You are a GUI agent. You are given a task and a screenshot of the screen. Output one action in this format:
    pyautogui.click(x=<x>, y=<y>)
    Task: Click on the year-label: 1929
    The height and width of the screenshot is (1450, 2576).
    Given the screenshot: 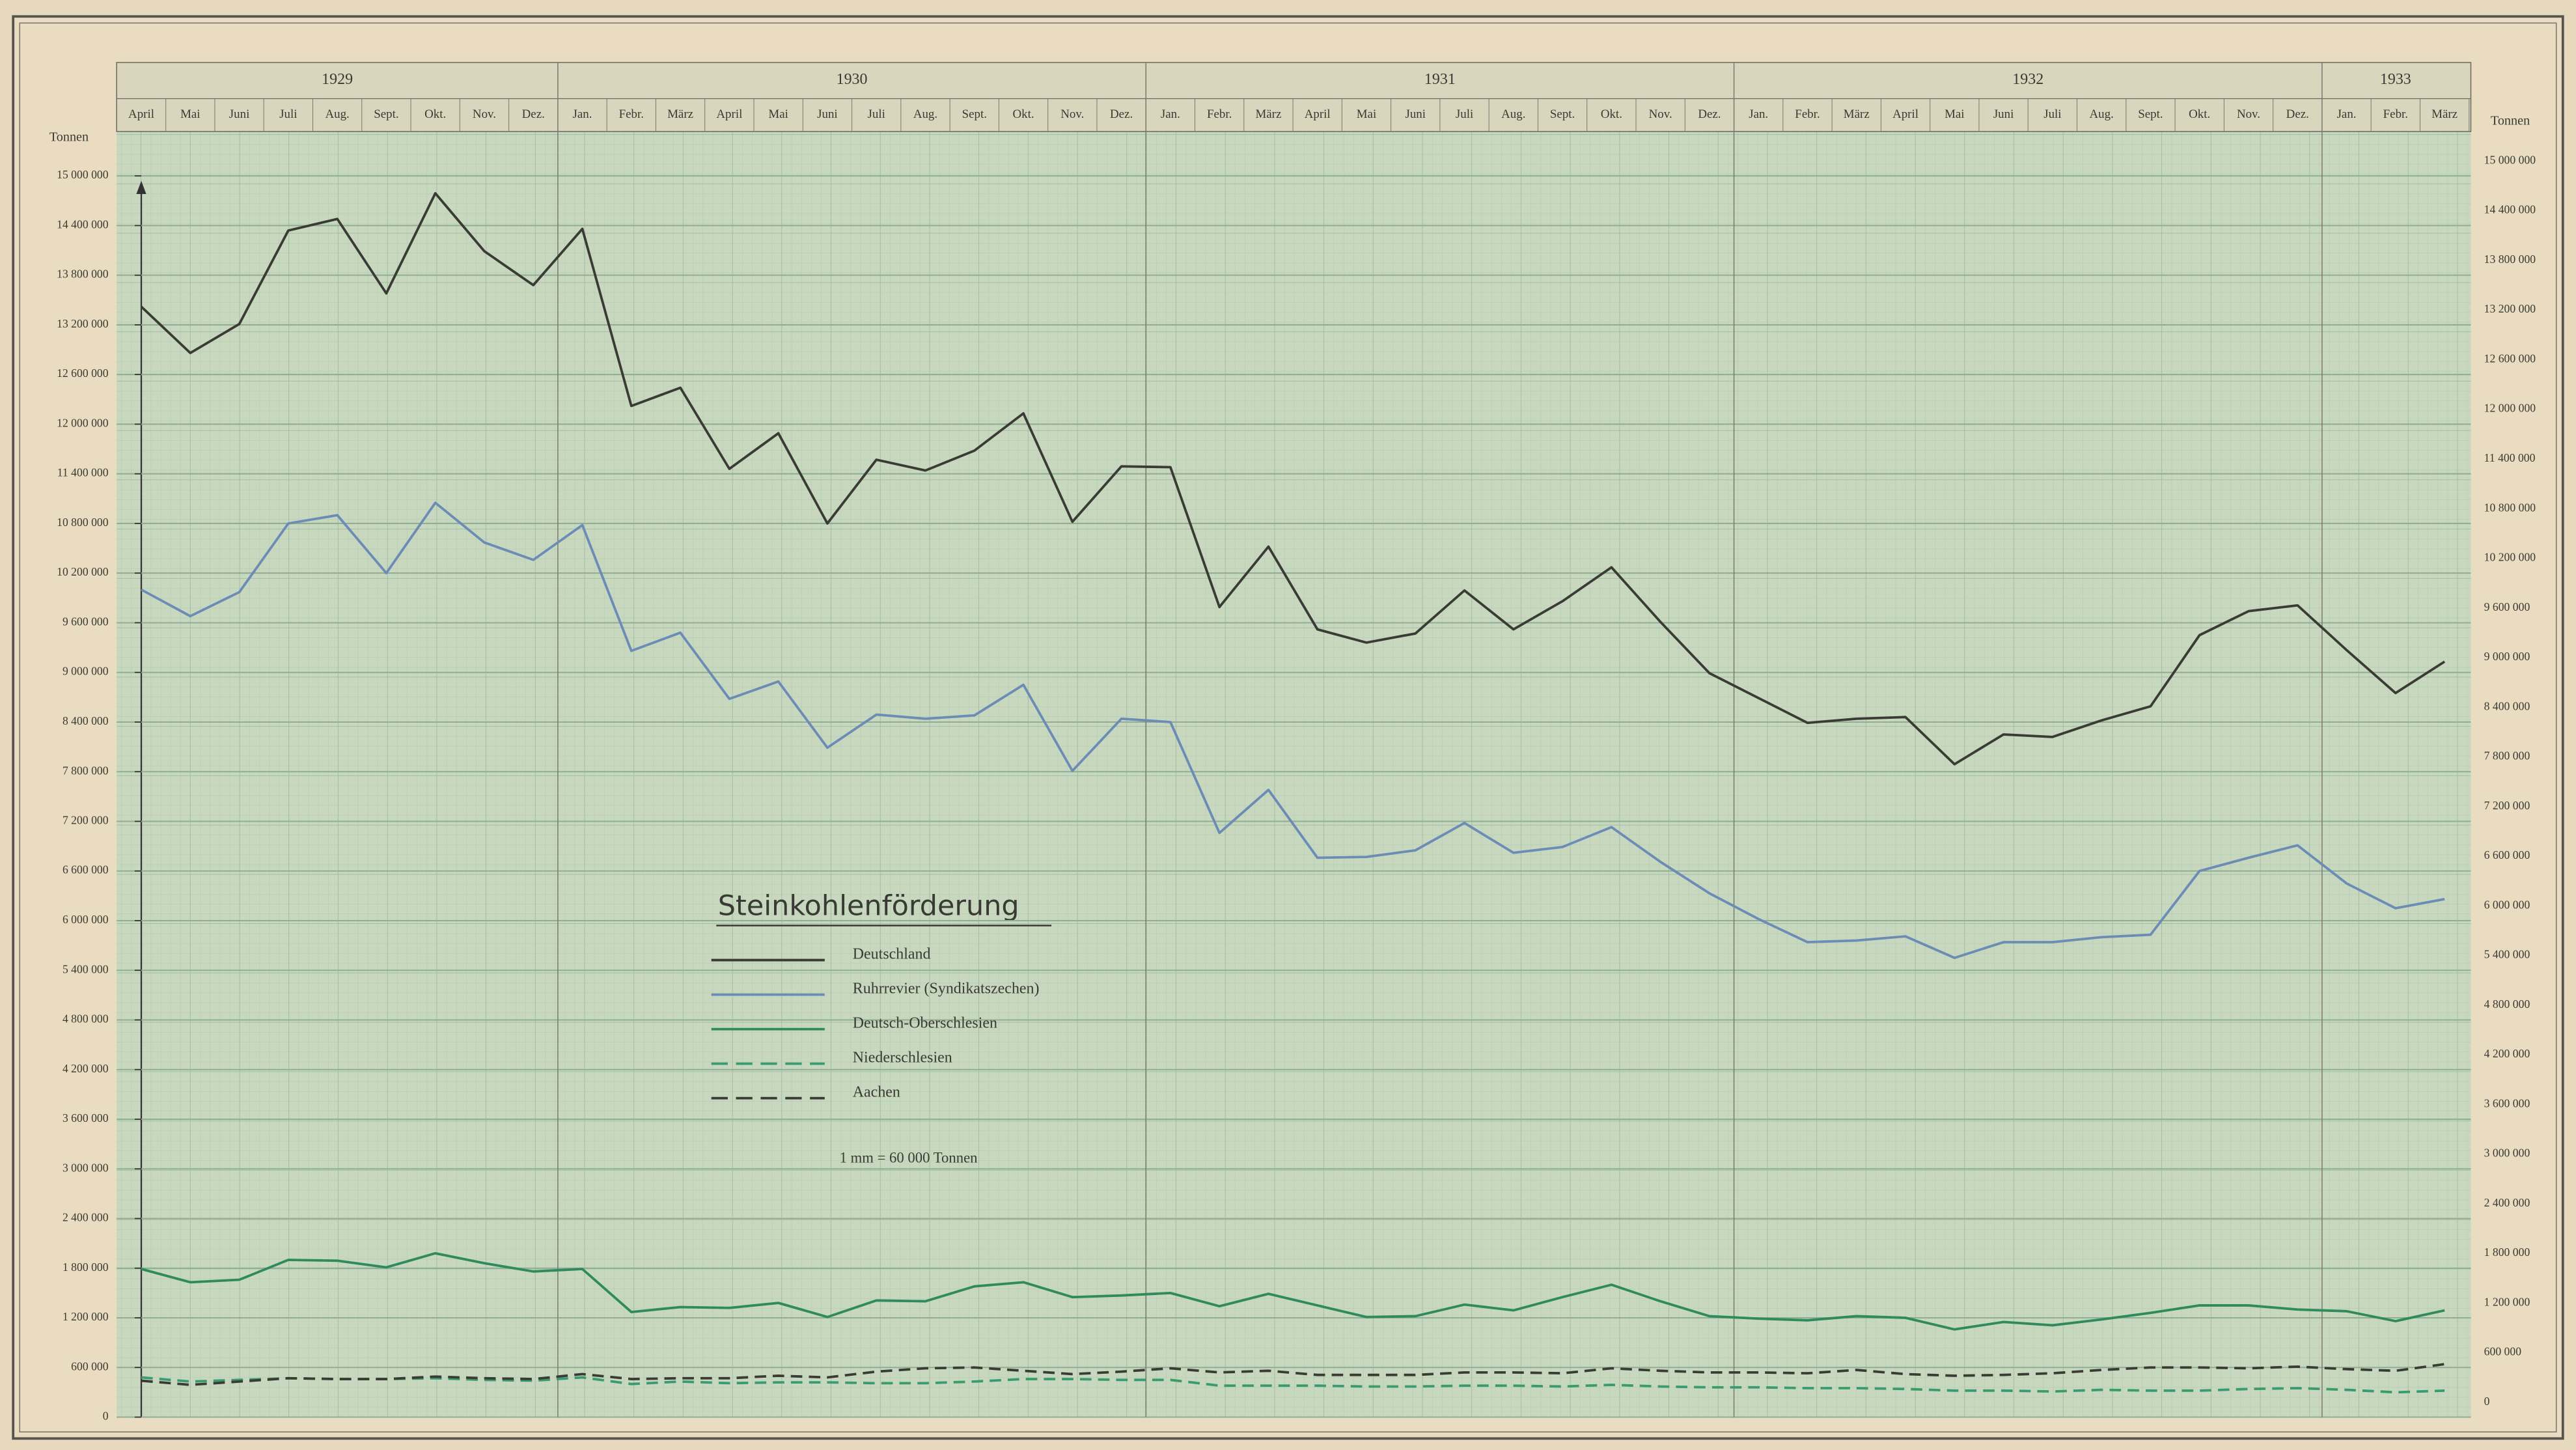 What is the action you would take?
    pyautogui.click(x=337, y=79)
    